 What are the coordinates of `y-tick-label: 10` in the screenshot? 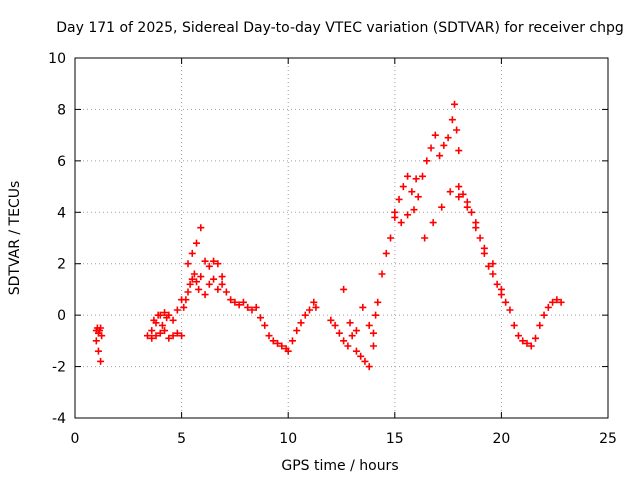 It's located at (57, 59).